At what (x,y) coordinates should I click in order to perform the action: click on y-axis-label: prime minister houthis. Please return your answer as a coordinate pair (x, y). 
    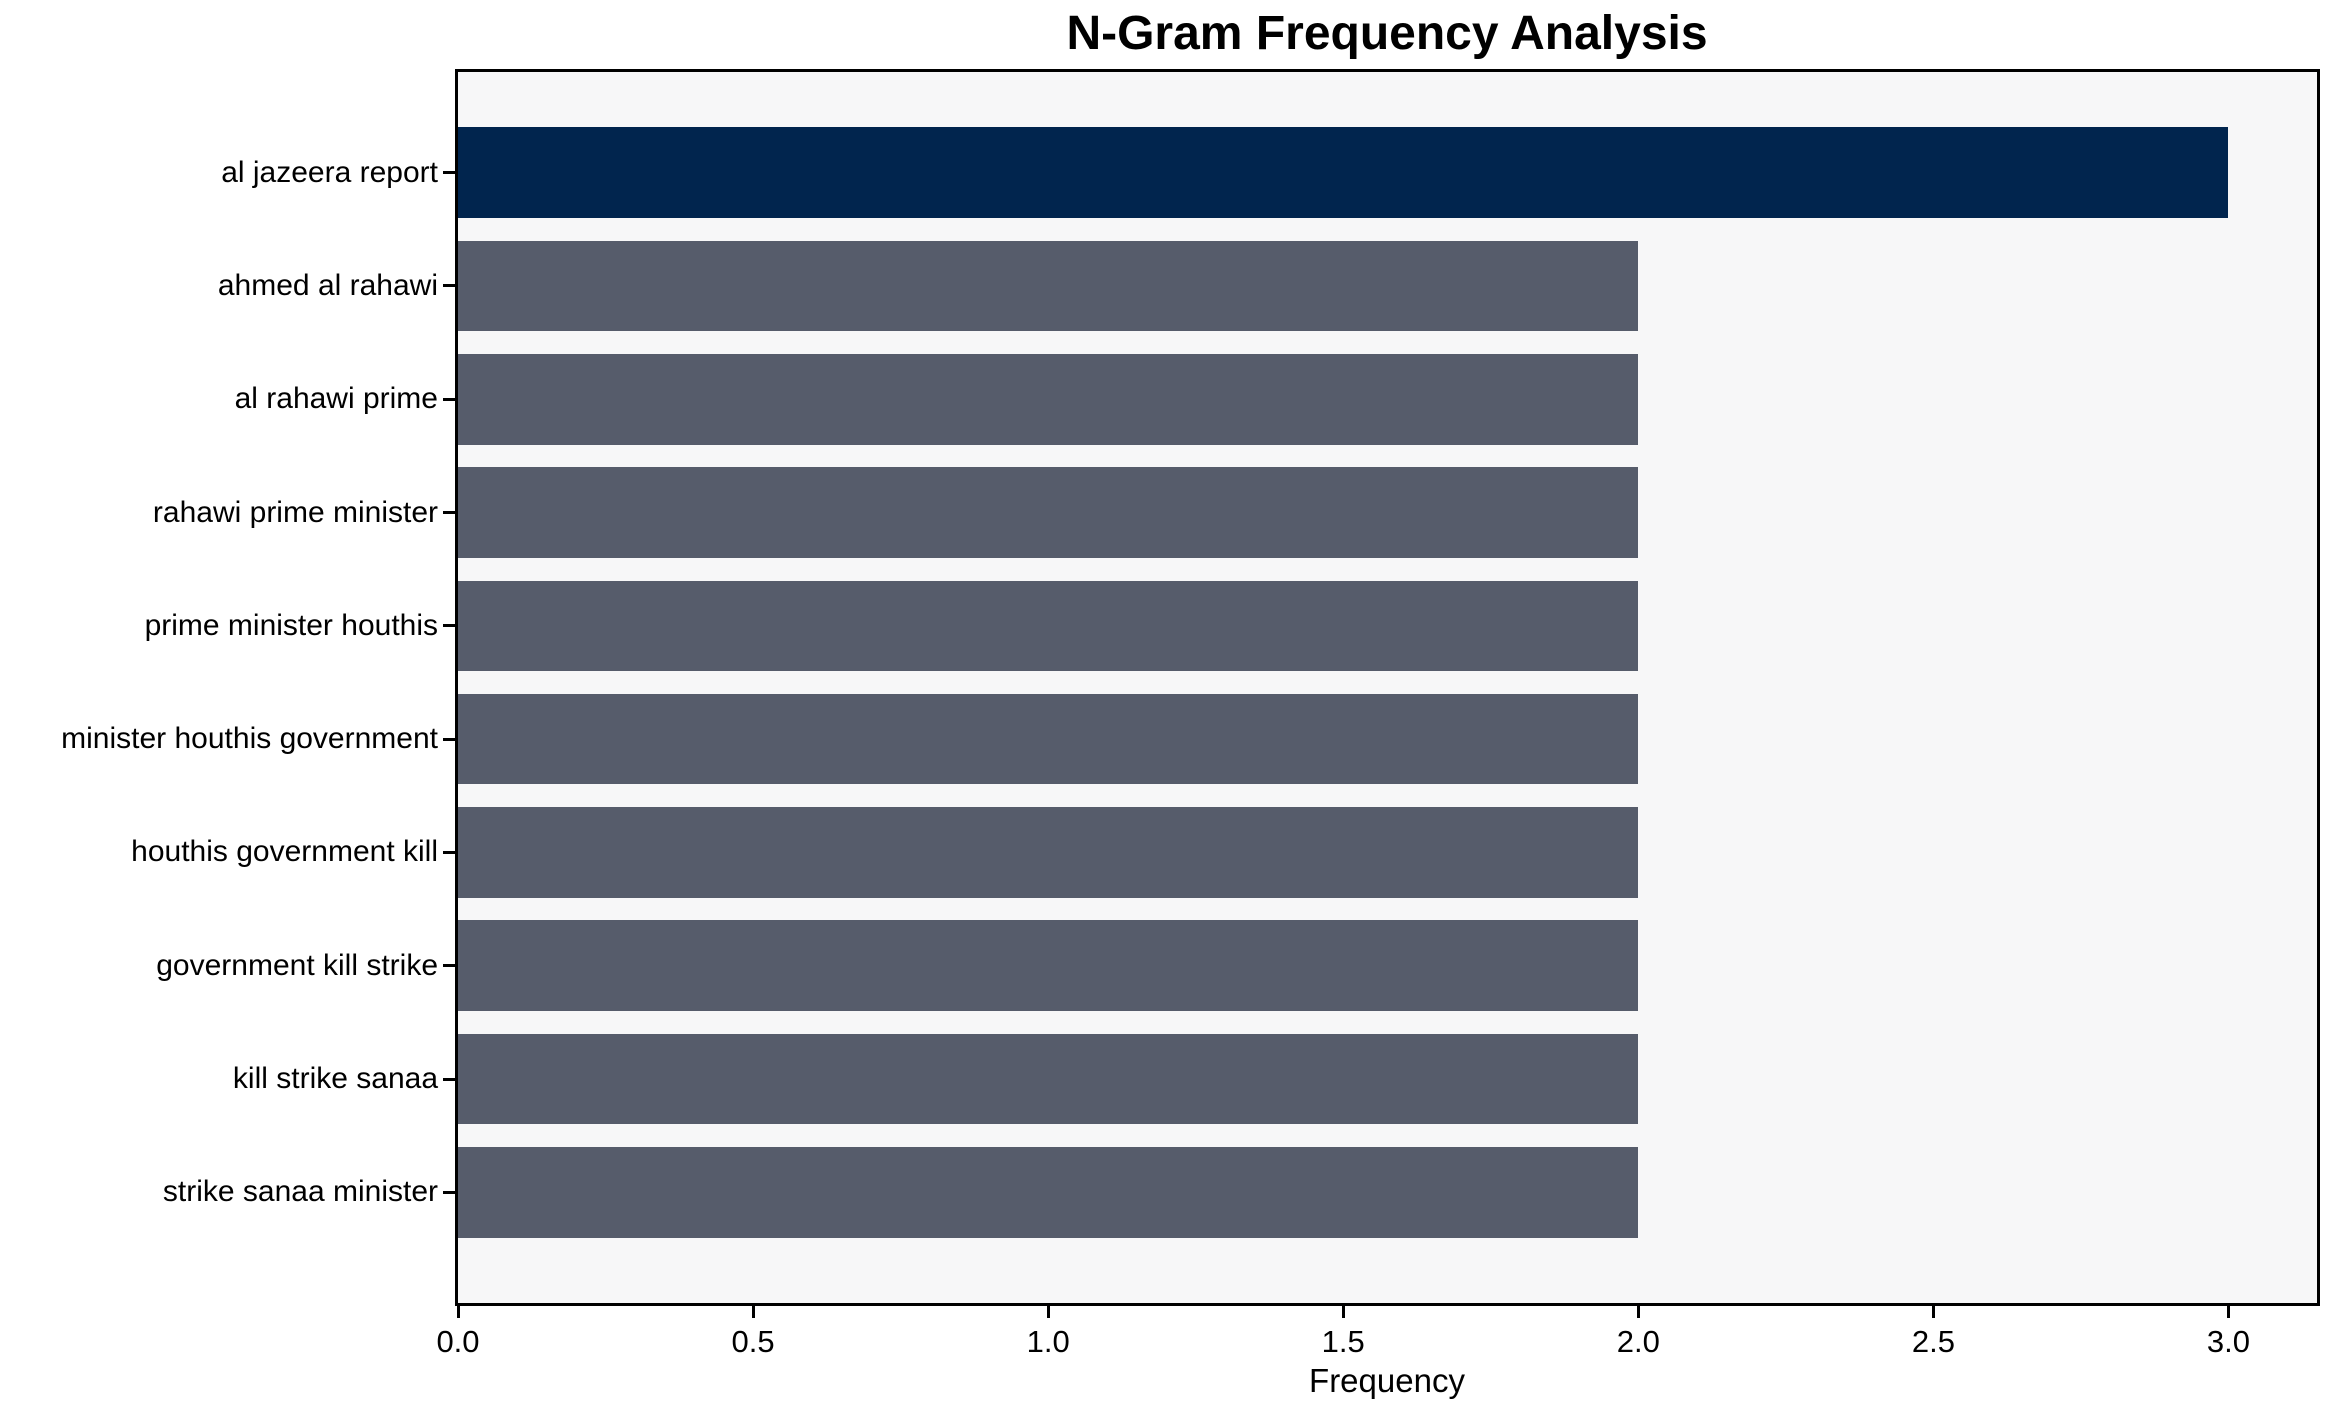
    Looking at the image, I should click on (291, 625).